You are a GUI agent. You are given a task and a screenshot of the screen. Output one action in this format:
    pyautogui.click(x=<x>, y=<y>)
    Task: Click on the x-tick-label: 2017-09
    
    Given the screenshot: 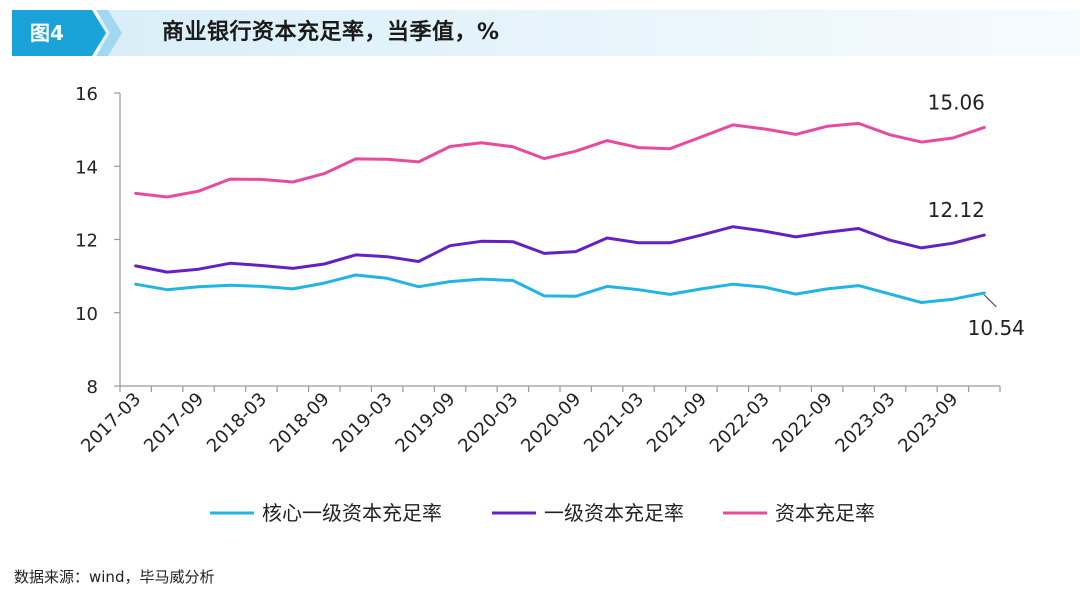 What is the action you would take?
    pyautogui.click(x=174, y=423)
    